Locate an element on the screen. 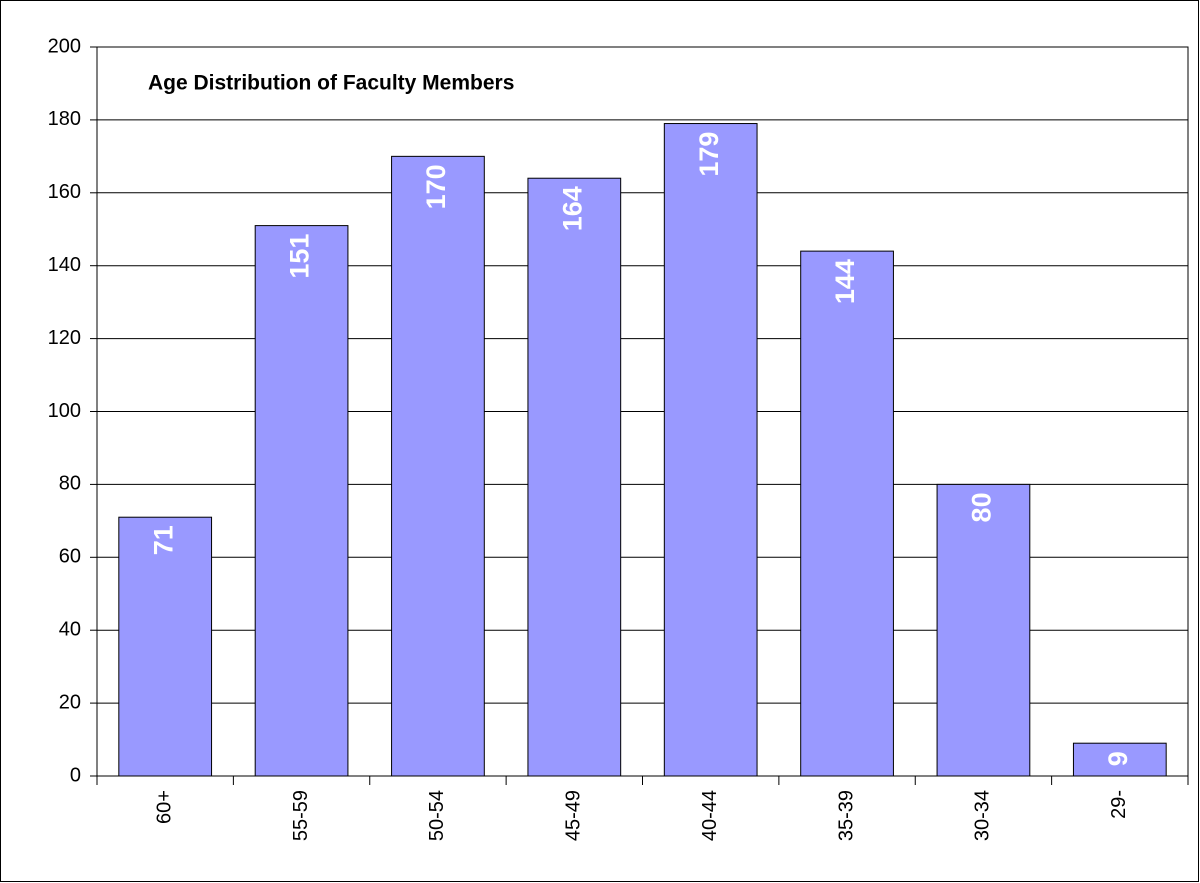  y-tick-label: 140 is located at coordinates (64, 265).